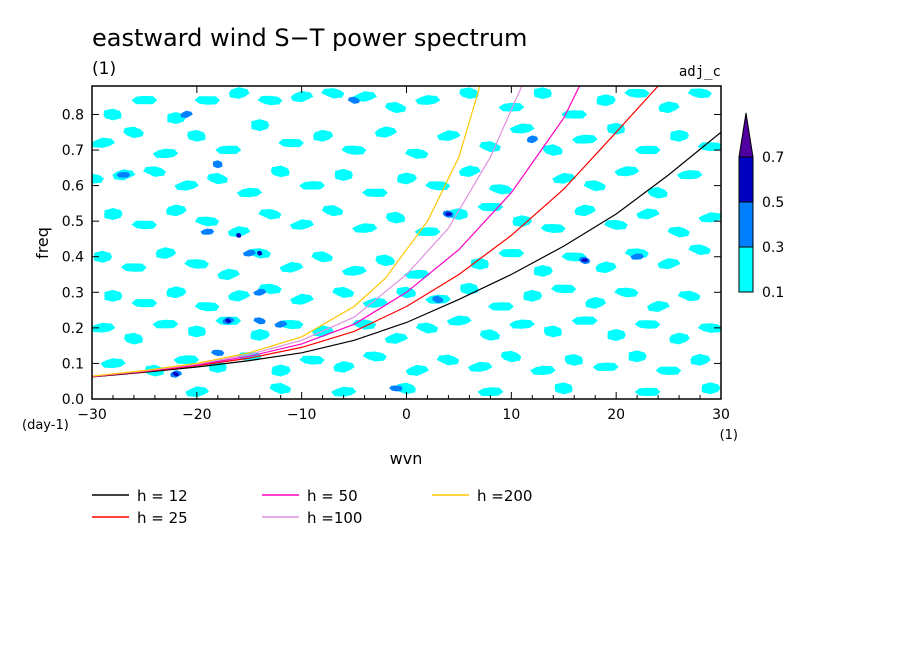 Image resolution: width=904 pixels, height=654 pixels. I want to click on y-tick-label: 0.3, so click(73, 293).